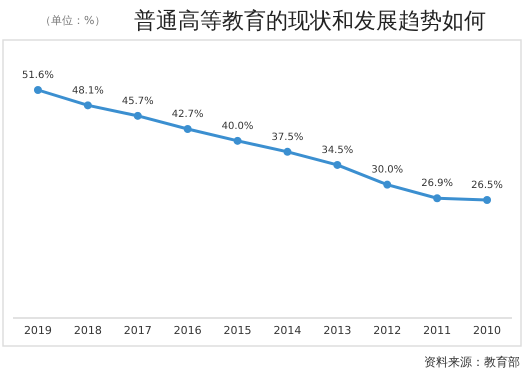 The image size is (525, 383). I want to click on x-tick-label: 2013, so click(337, 330).